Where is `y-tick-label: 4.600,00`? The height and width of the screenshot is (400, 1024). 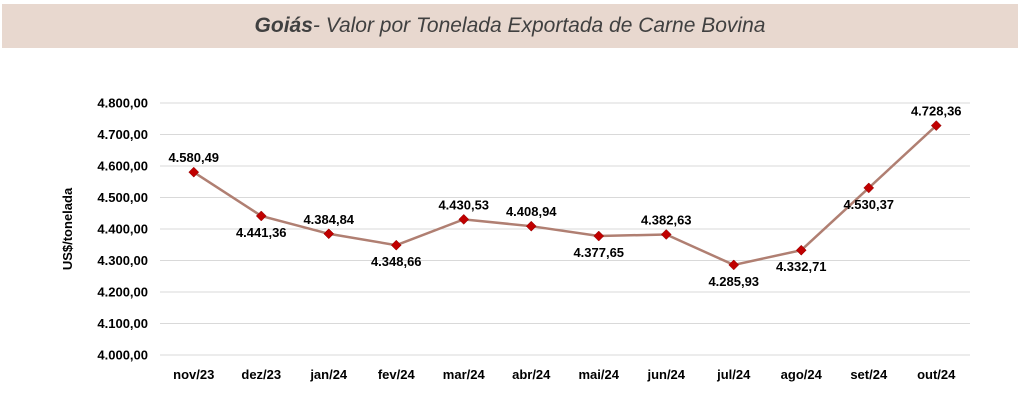 y-tick-label: 4.600,00 is located at coordinates (122, 166).